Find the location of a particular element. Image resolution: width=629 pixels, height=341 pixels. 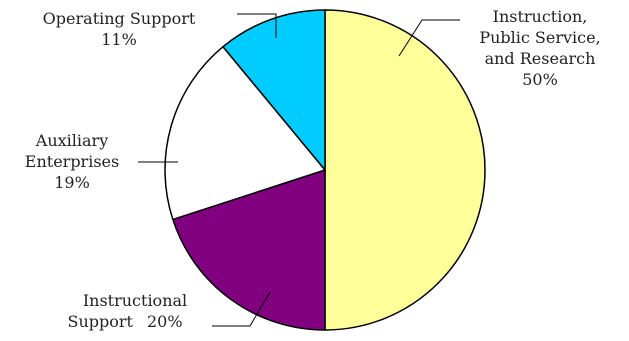

leader-line-instruction is located at coordinates (429, 38).